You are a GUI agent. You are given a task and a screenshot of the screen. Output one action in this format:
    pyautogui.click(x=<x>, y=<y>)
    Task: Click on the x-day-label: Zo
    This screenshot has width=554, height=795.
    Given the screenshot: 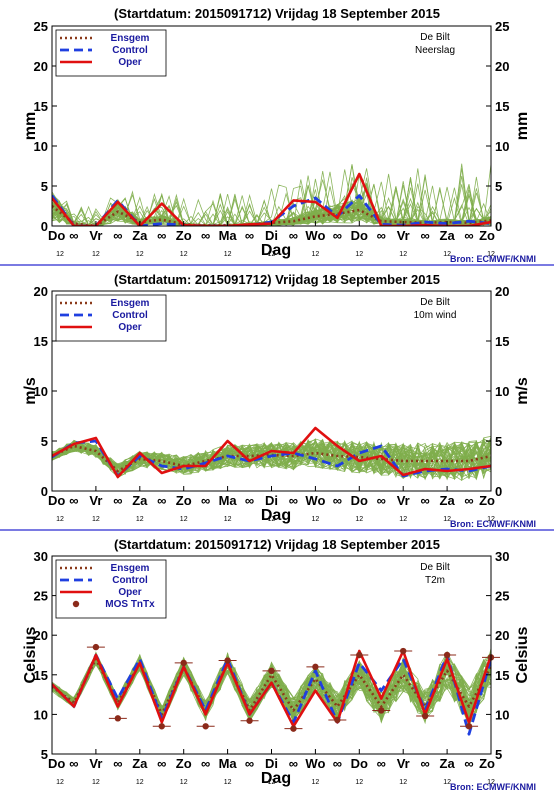 What is the action you would take?
    pyautogui.click(x=184, y=235)
    